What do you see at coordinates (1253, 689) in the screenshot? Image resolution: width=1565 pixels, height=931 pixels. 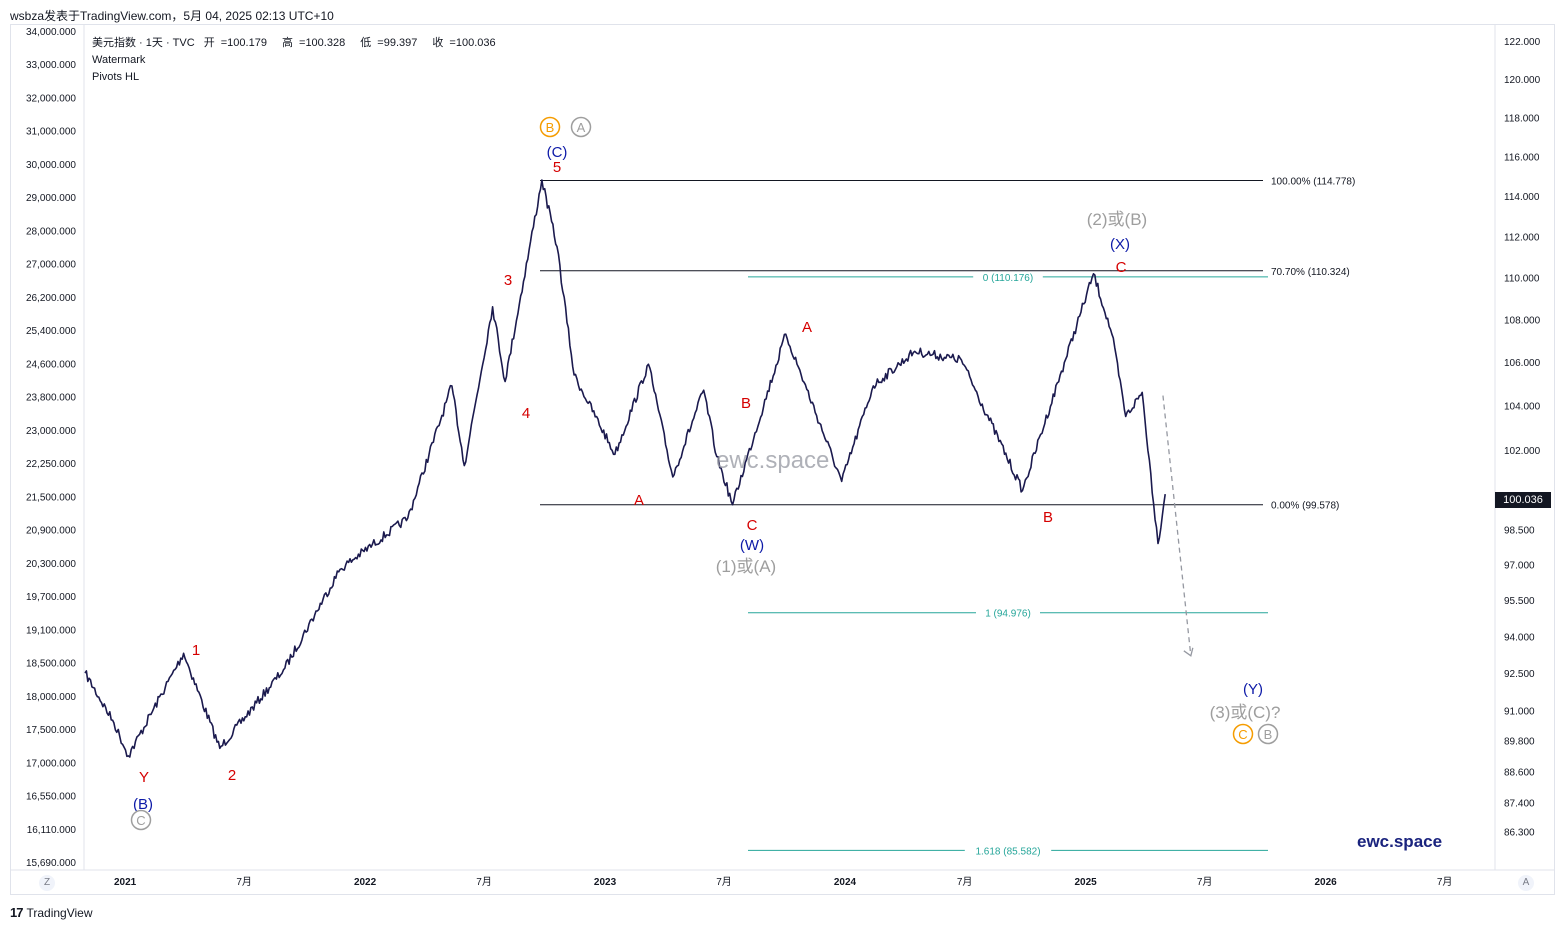 I see `wave-label: (Y)` at bounding box center [1253, 689].